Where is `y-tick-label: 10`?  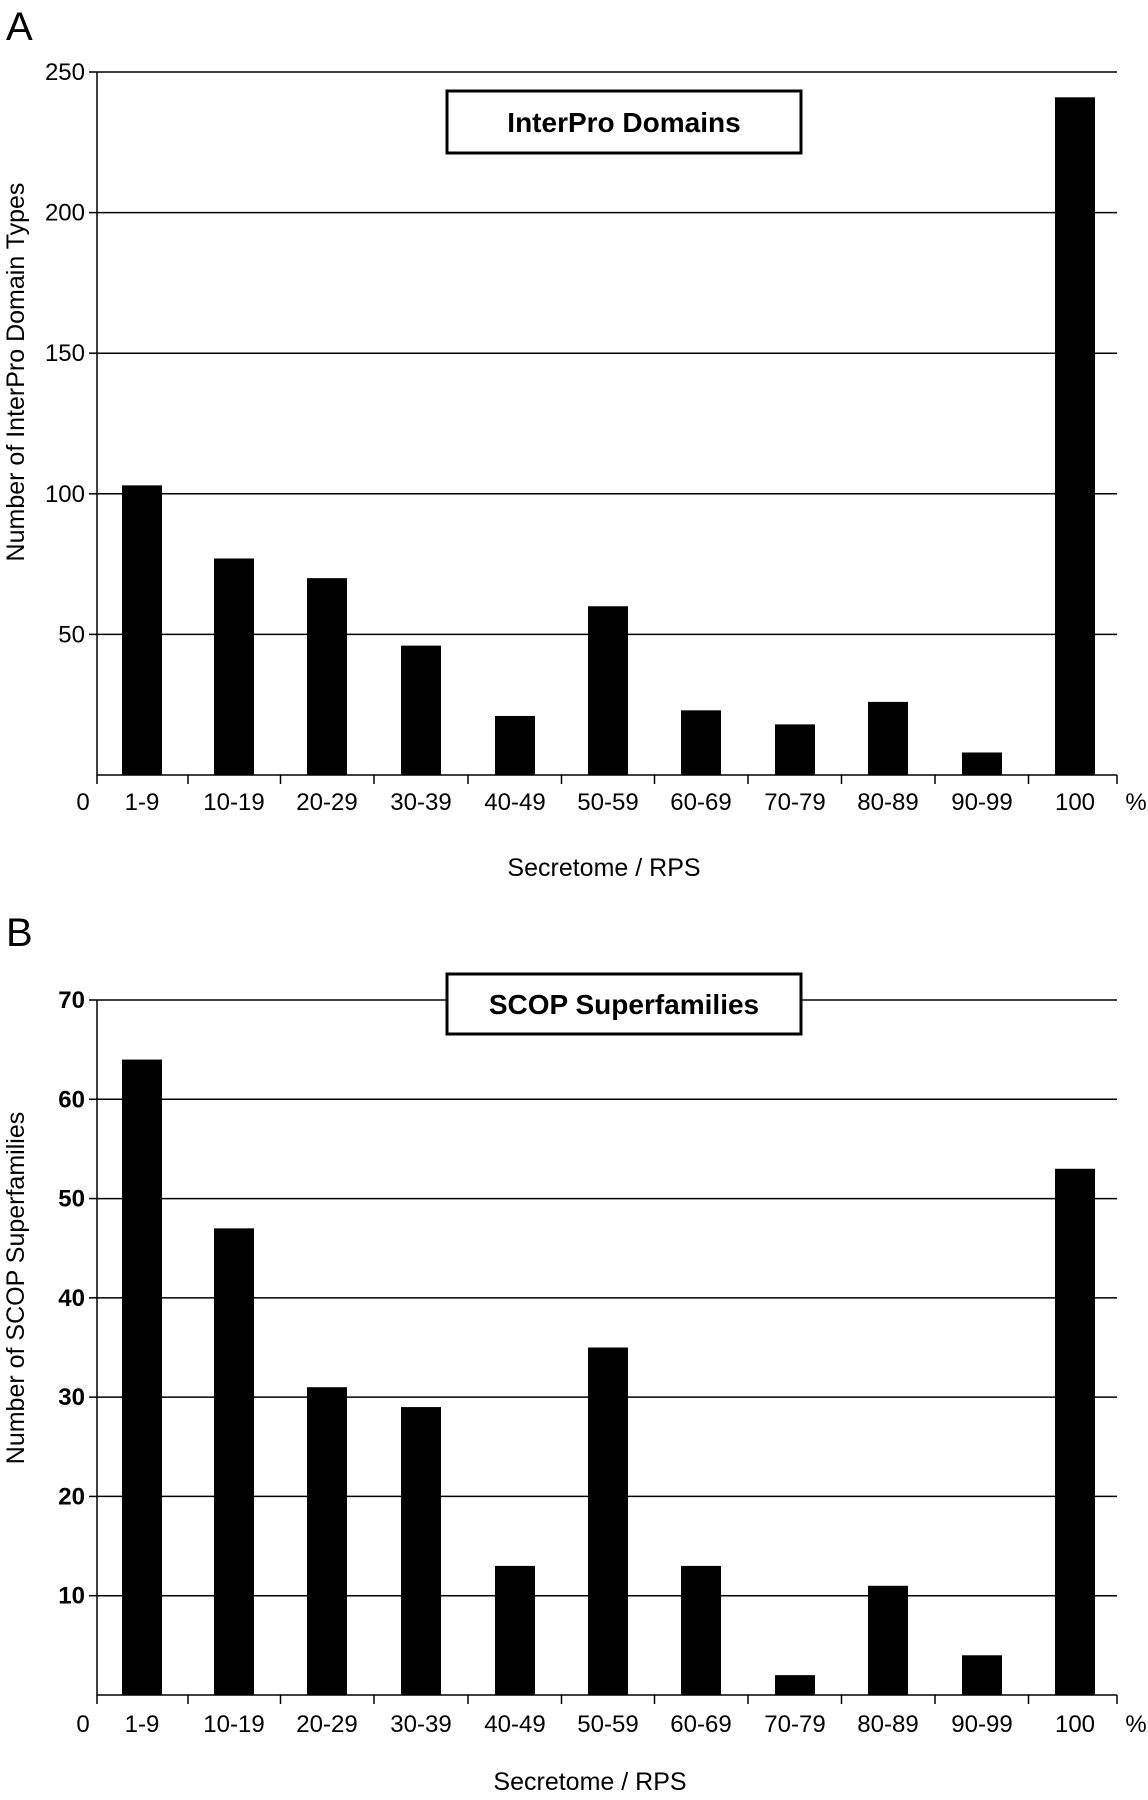
y-tick-label: 10 is located at coordinates (71, 1596).